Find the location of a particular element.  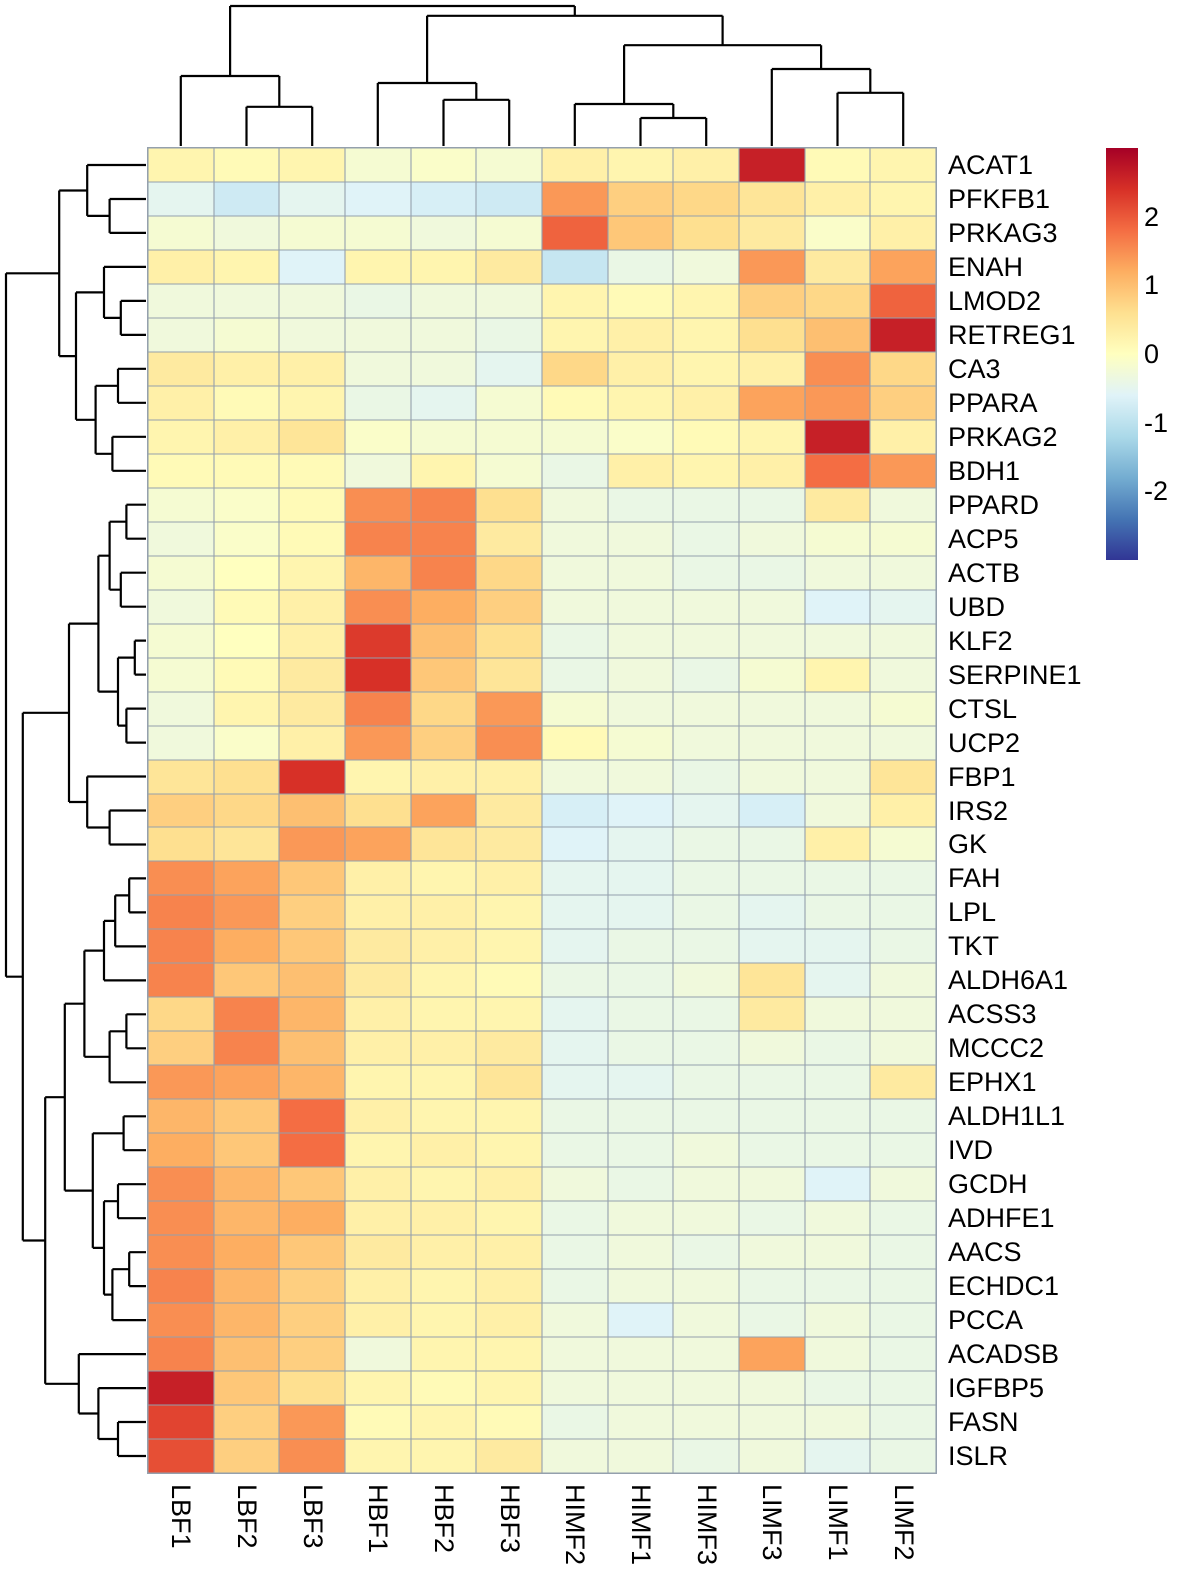

column-label: HIMF2 is located at coordinates (575, 1524).